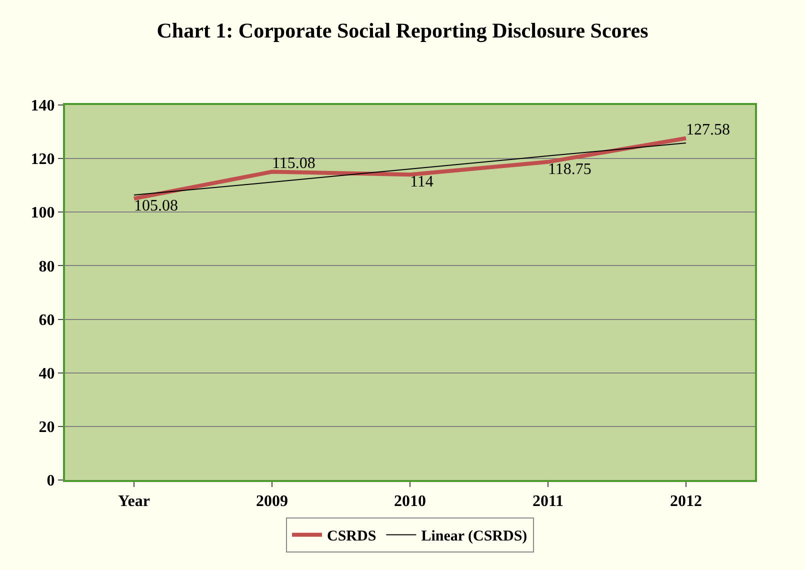 The image size is (805, 570). What do you see at coordinates (548, 501) in the screenshot?
I see `x-tick-label: 2011` at bounding box center [548, 501].